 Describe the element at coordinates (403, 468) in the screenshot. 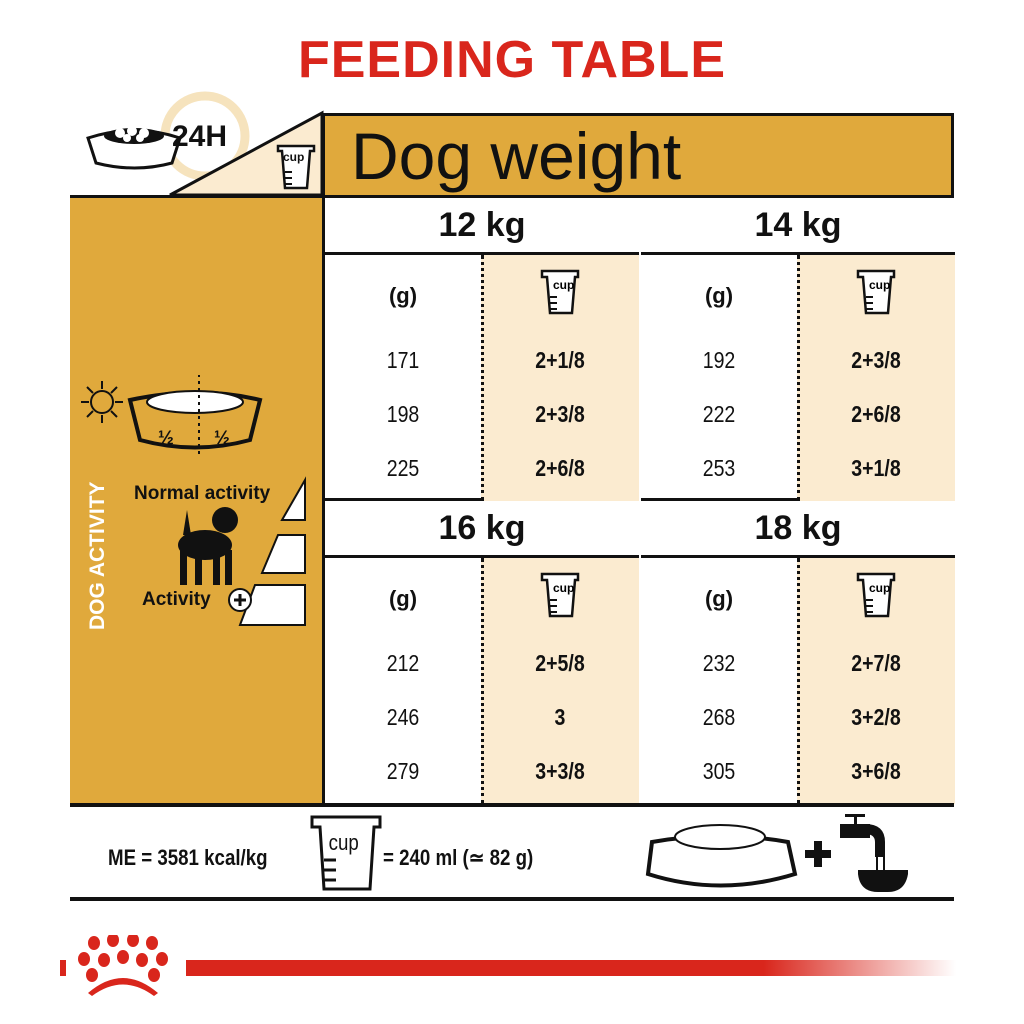

I see `grams-value: 225` at that location.